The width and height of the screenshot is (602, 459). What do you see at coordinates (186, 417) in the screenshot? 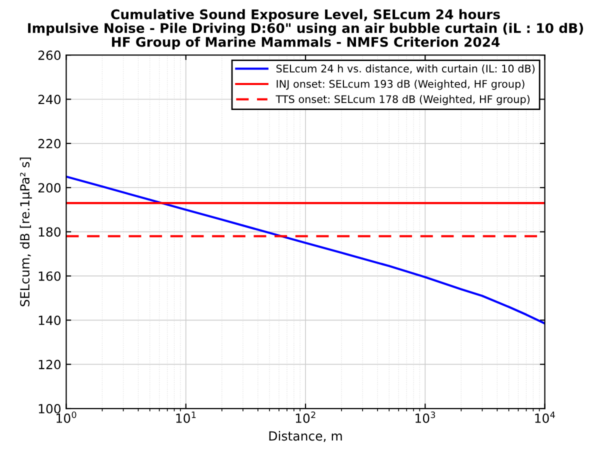
I see `x-tick-label: 10$^{1}$` at bounding box center [186, 417].